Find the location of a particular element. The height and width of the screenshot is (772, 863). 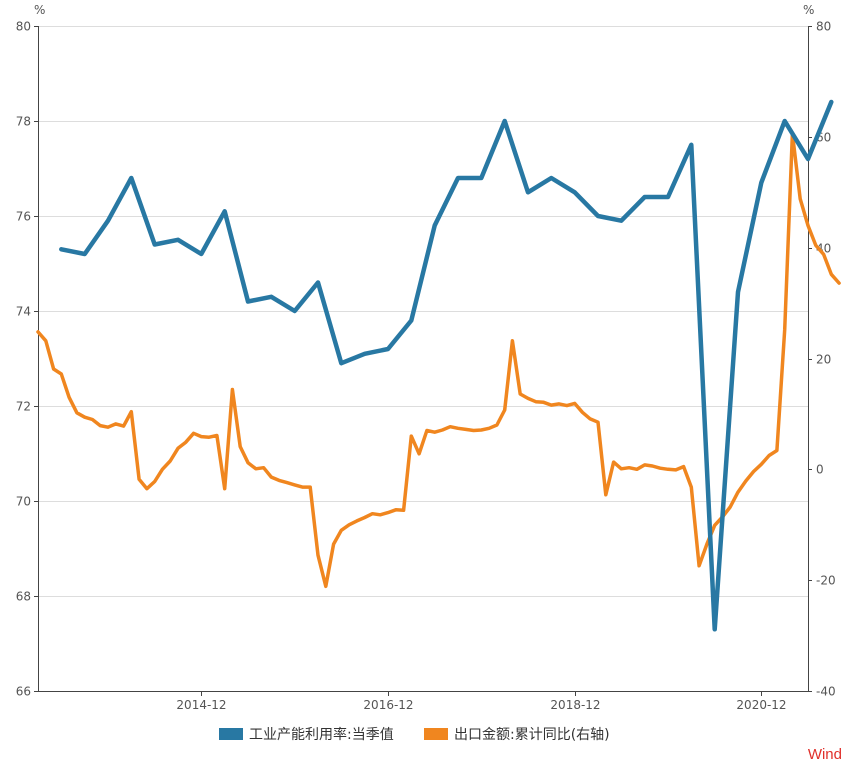

brand-watermark: Wind is located at coordinates (825, 754).